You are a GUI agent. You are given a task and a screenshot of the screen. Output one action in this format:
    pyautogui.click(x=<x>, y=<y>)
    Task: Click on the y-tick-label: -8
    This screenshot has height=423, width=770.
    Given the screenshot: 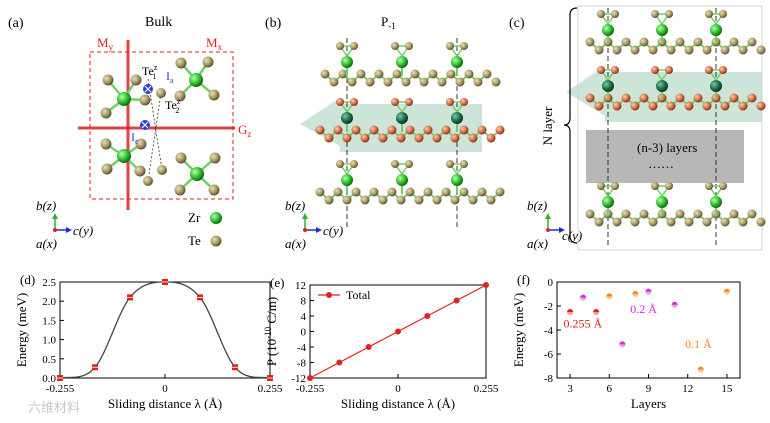 What is the action you would take?
    pyautogui.click(x=302, y=364)
    